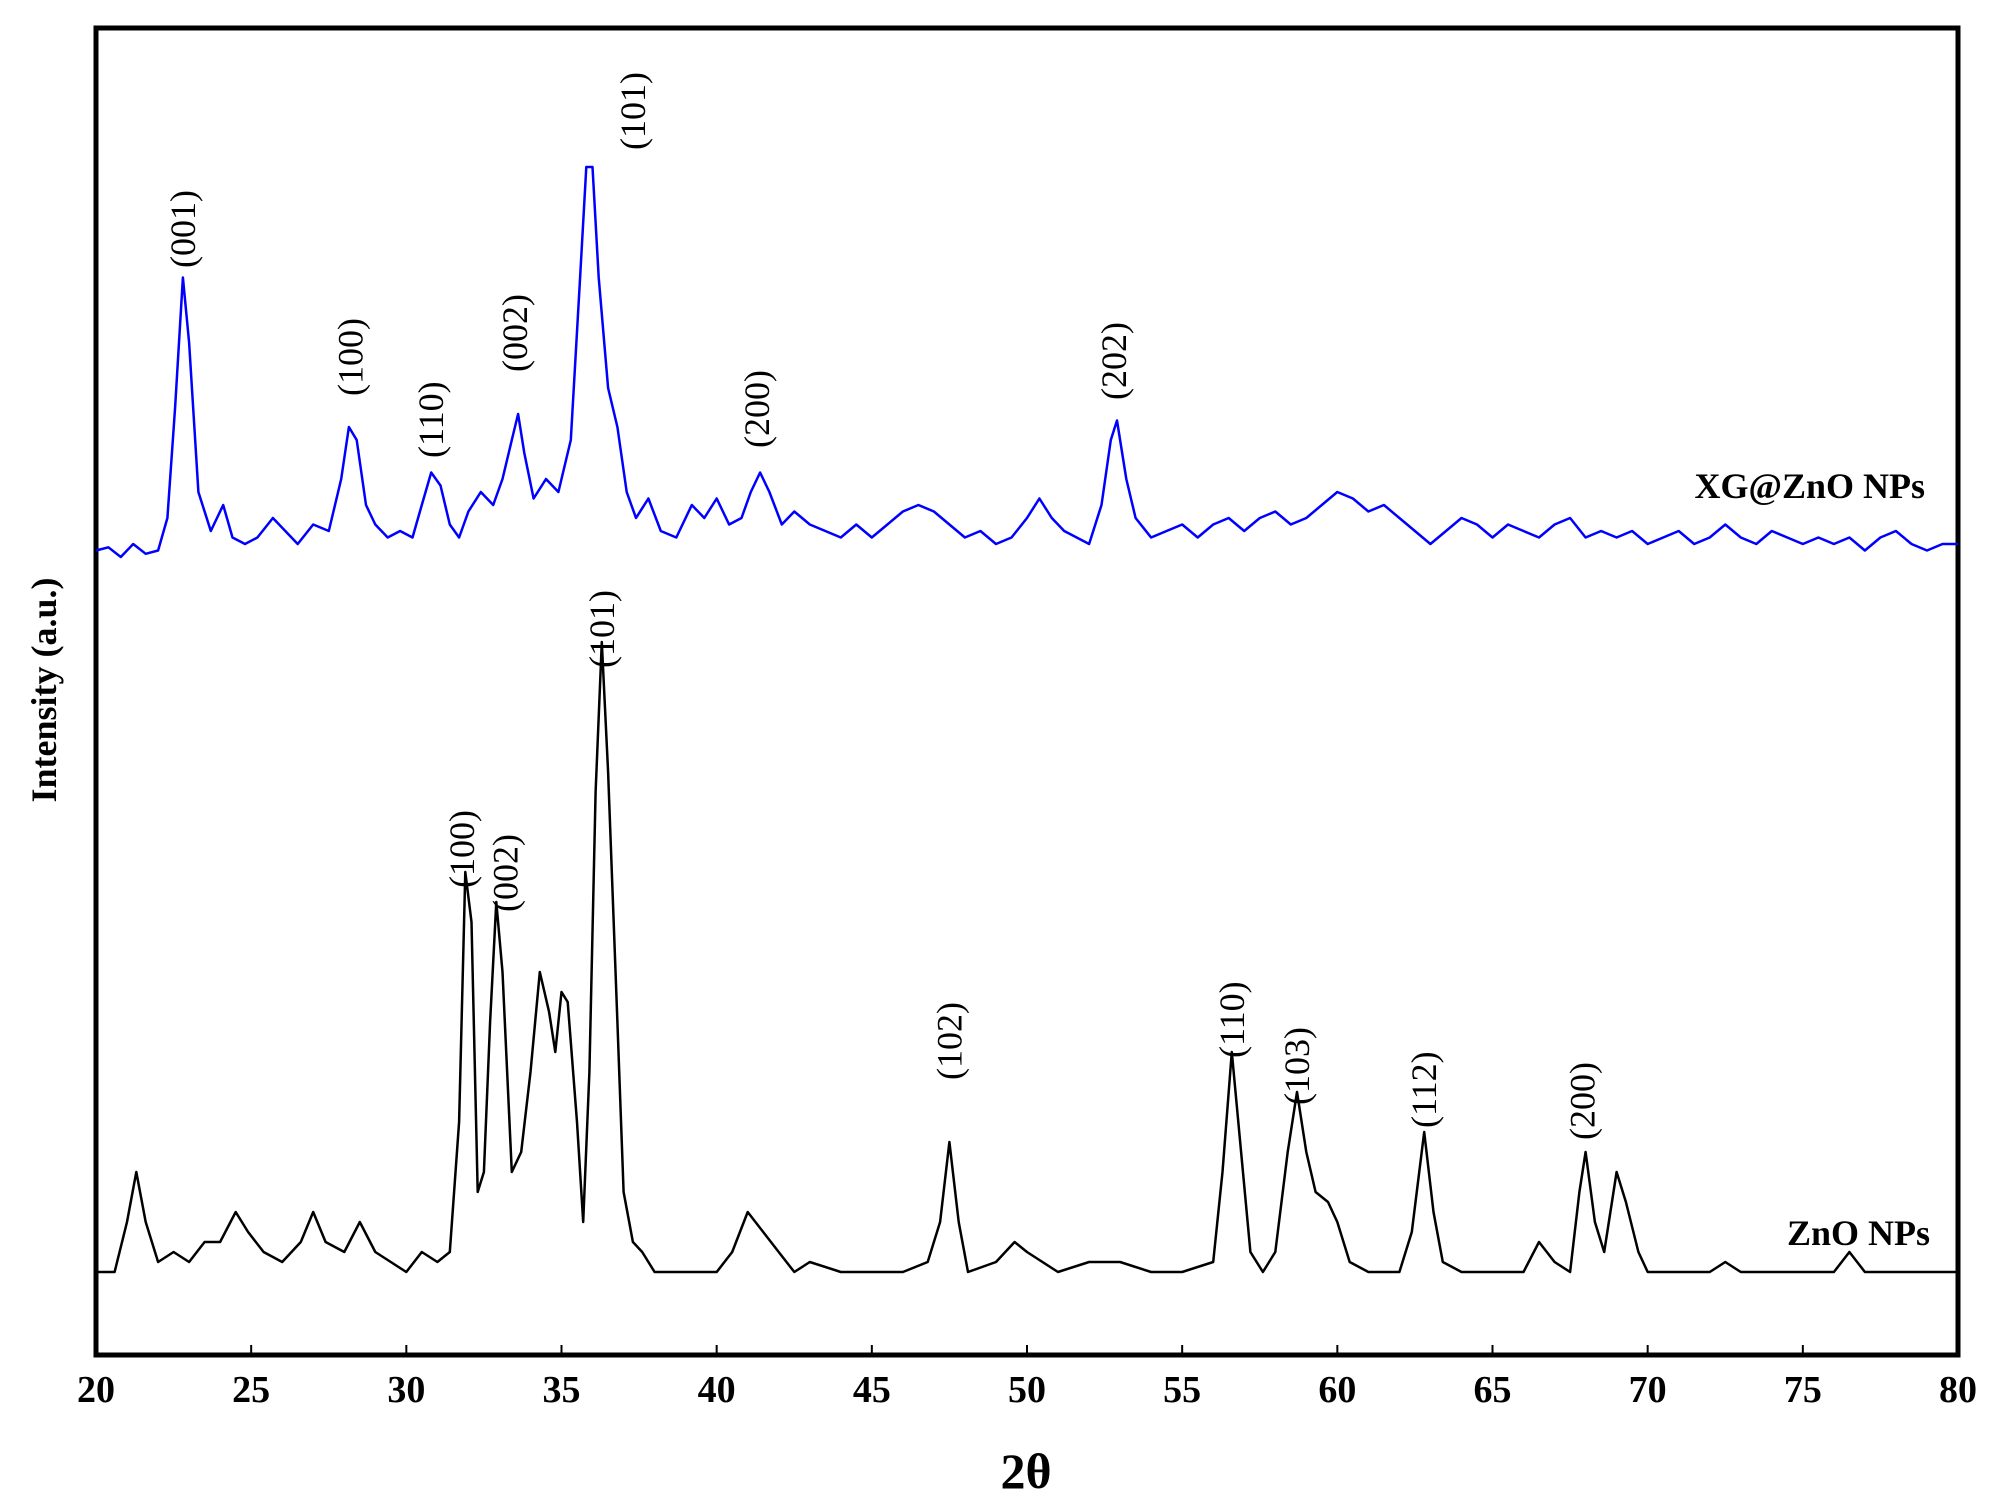  What do you see at coordinates (1424, 1089) in the screenshot?
I see `peak-label: (112)` at bounding box center [1424, 1089].